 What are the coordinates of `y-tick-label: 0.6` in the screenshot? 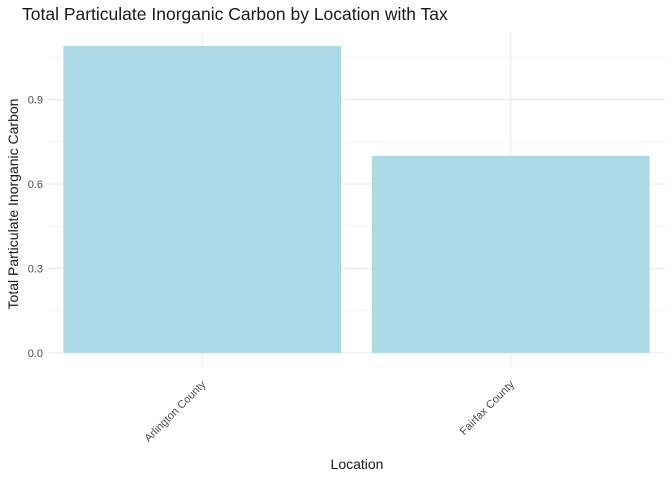 It's located at (35, 185).